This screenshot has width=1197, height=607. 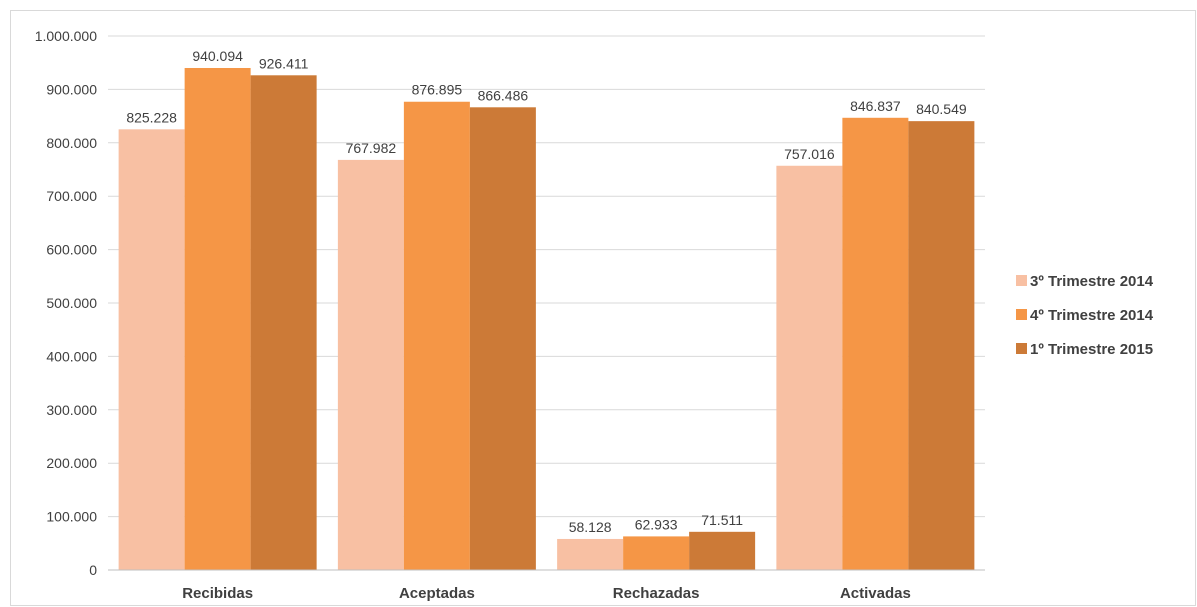 What do you see at coordinates (722, 520) in the screenshot?
I see `data-label: 71.511` at bounding box center [722, 520].